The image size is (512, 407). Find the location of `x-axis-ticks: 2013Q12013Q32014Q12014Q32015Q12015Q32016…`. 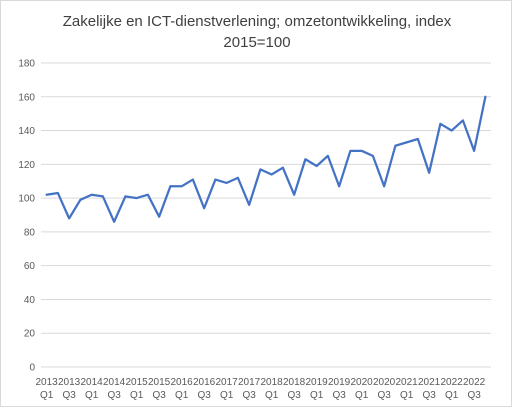

x-axis-ticks: 2013Q12013Q32014Q12014Q32015Q12015Q32016… is located at coordinates (261, 389).